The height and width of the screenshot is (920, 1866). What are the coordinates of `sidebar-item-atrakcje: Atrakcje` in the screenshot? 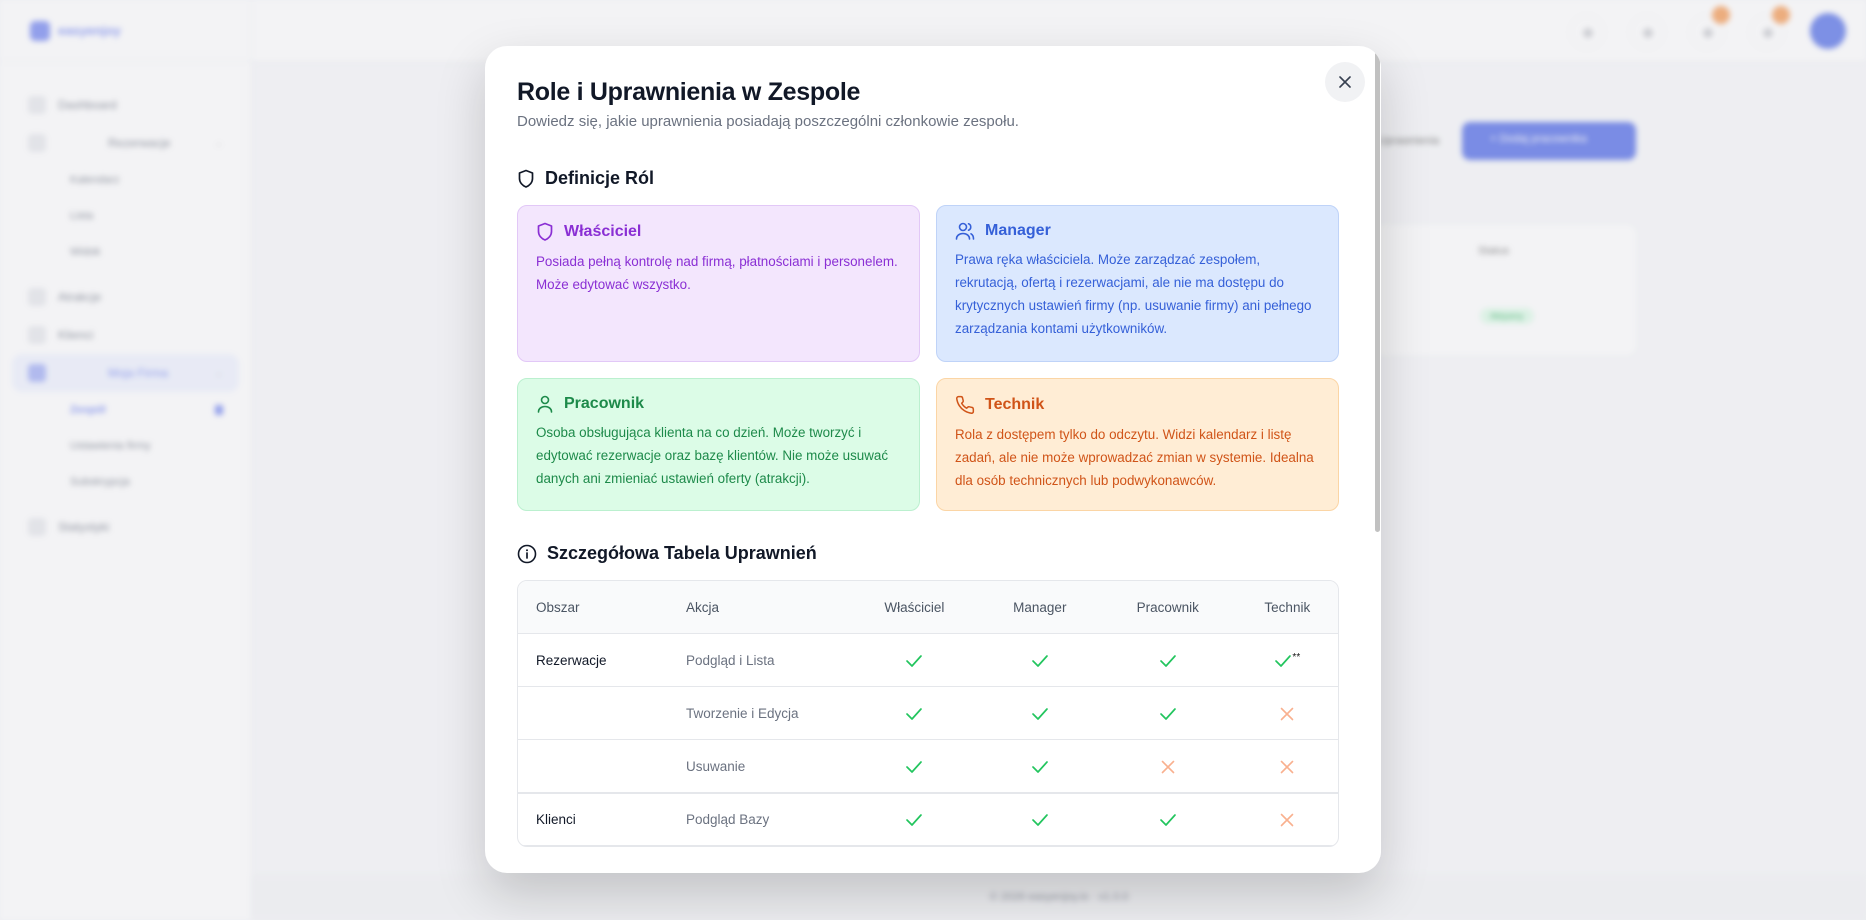 It's located at (125, 297).